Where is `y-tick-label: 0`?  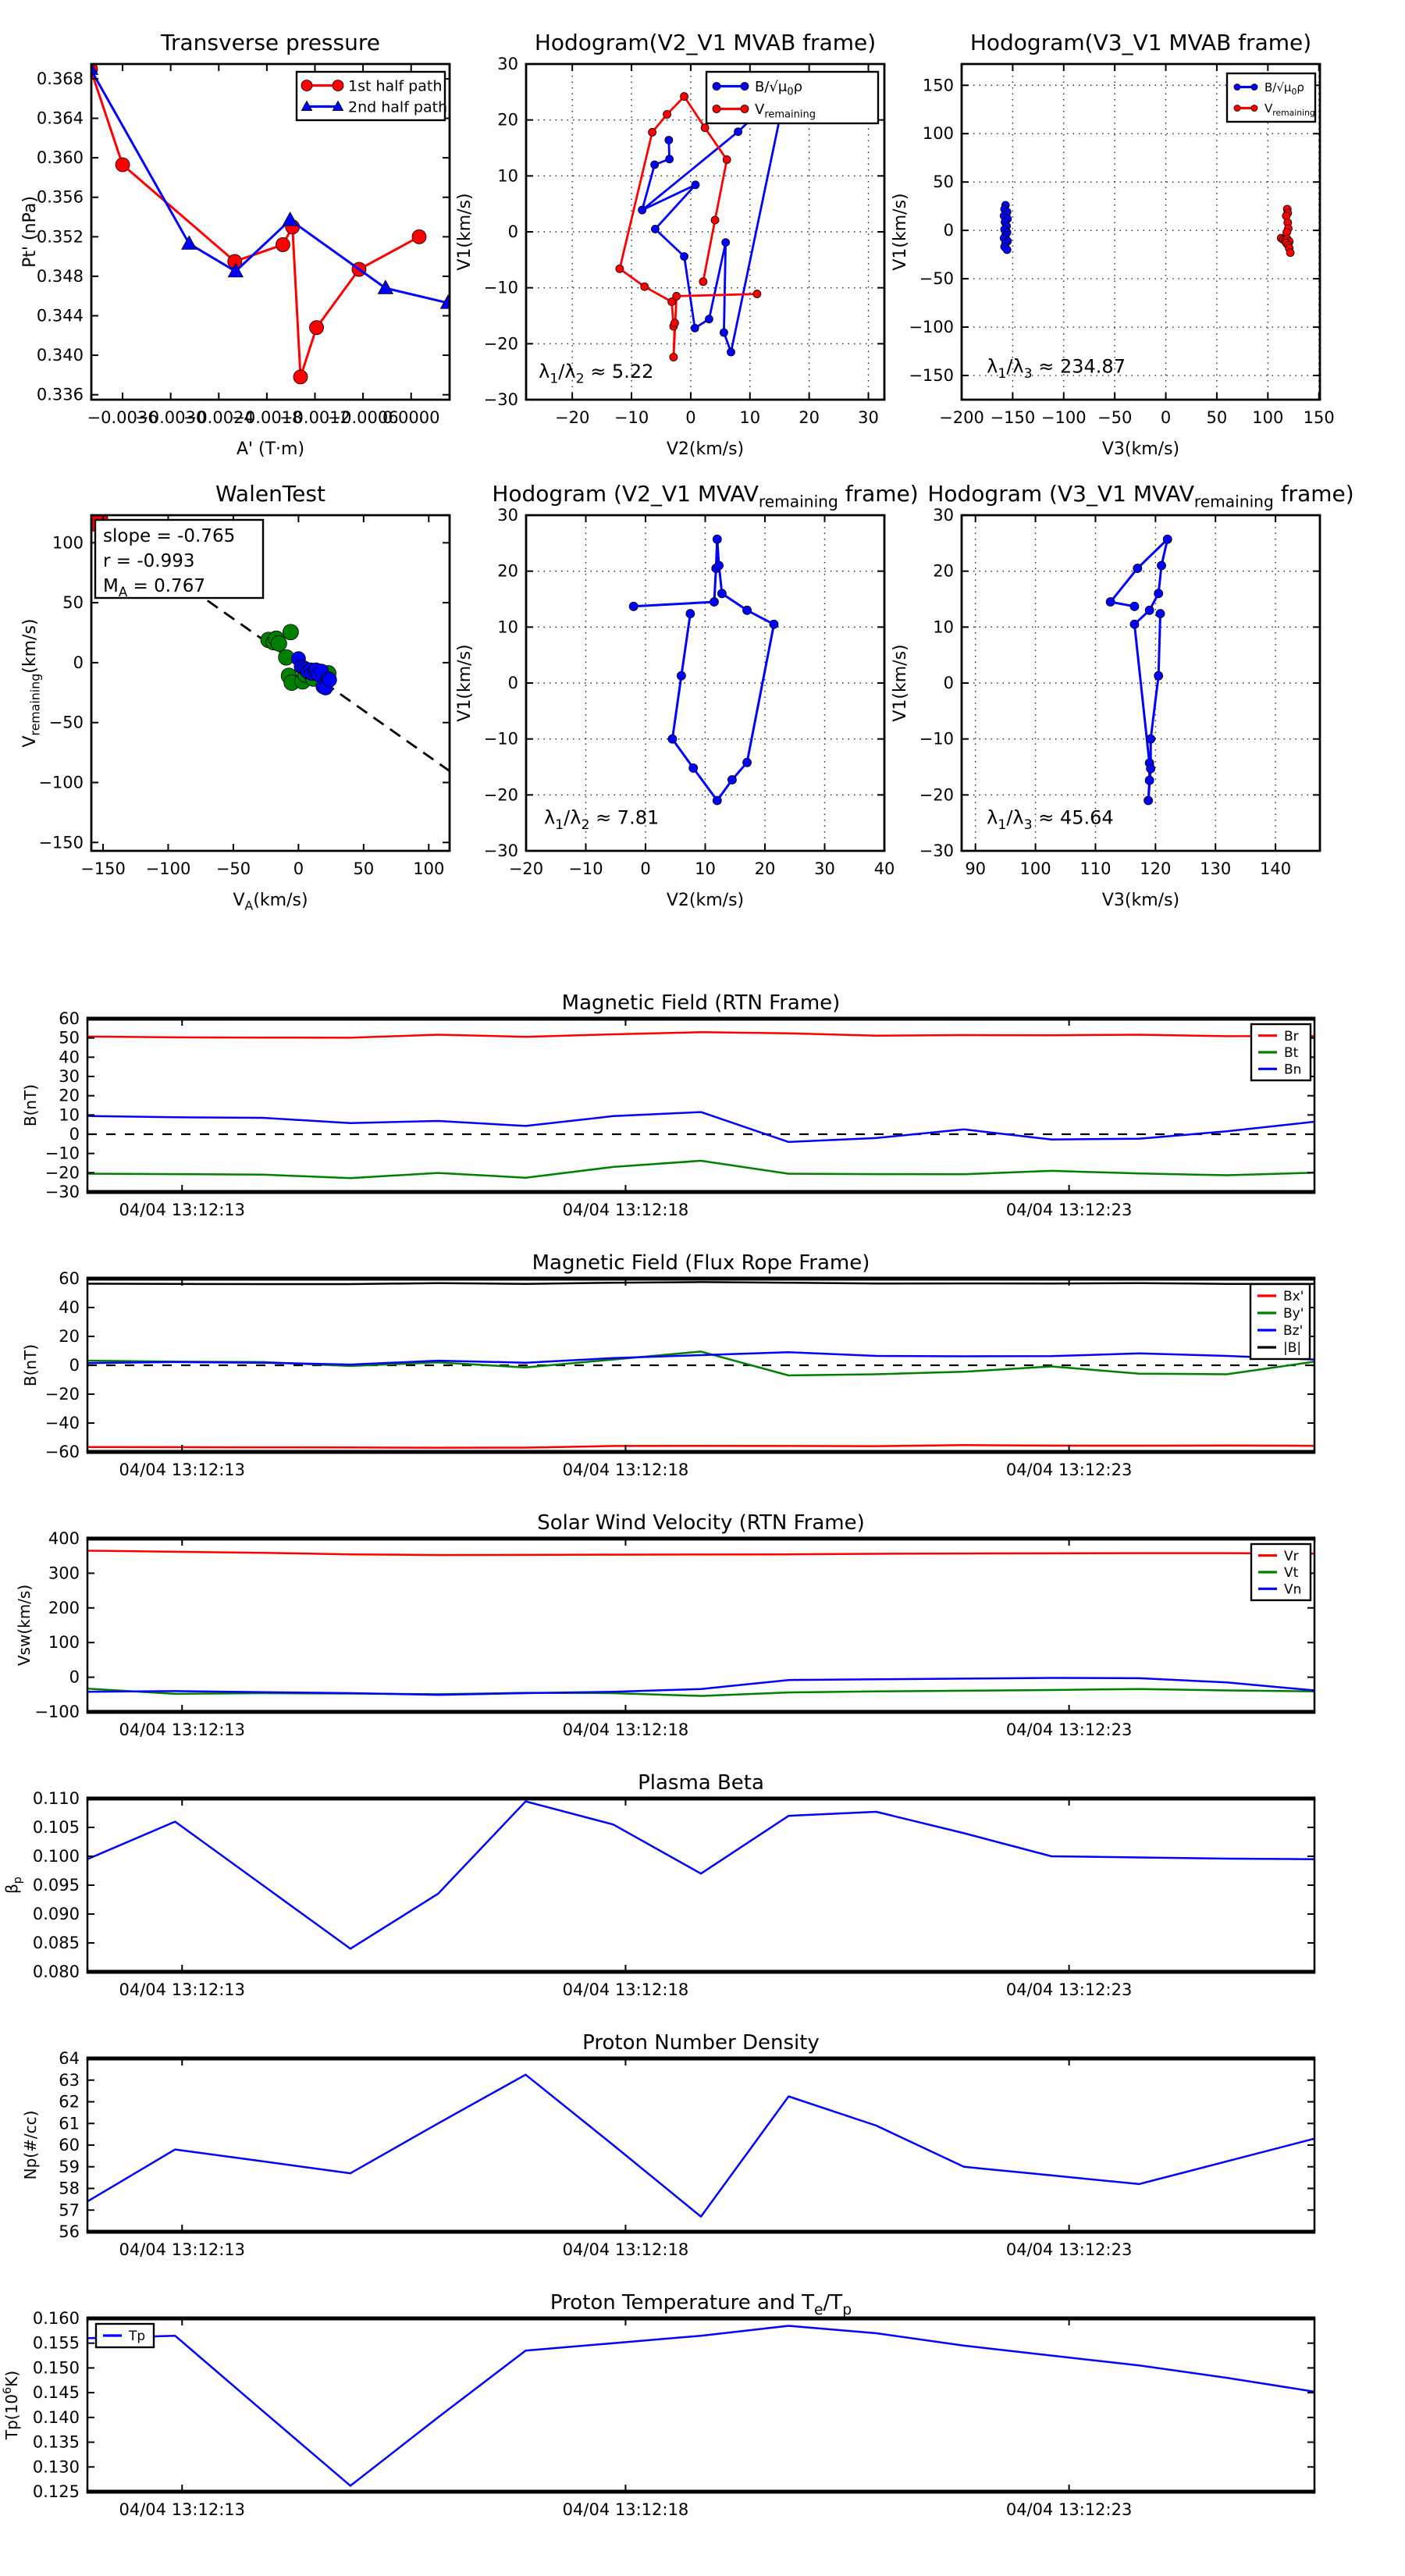
y-tick-label: 0 is located at coordinates (949, 683).